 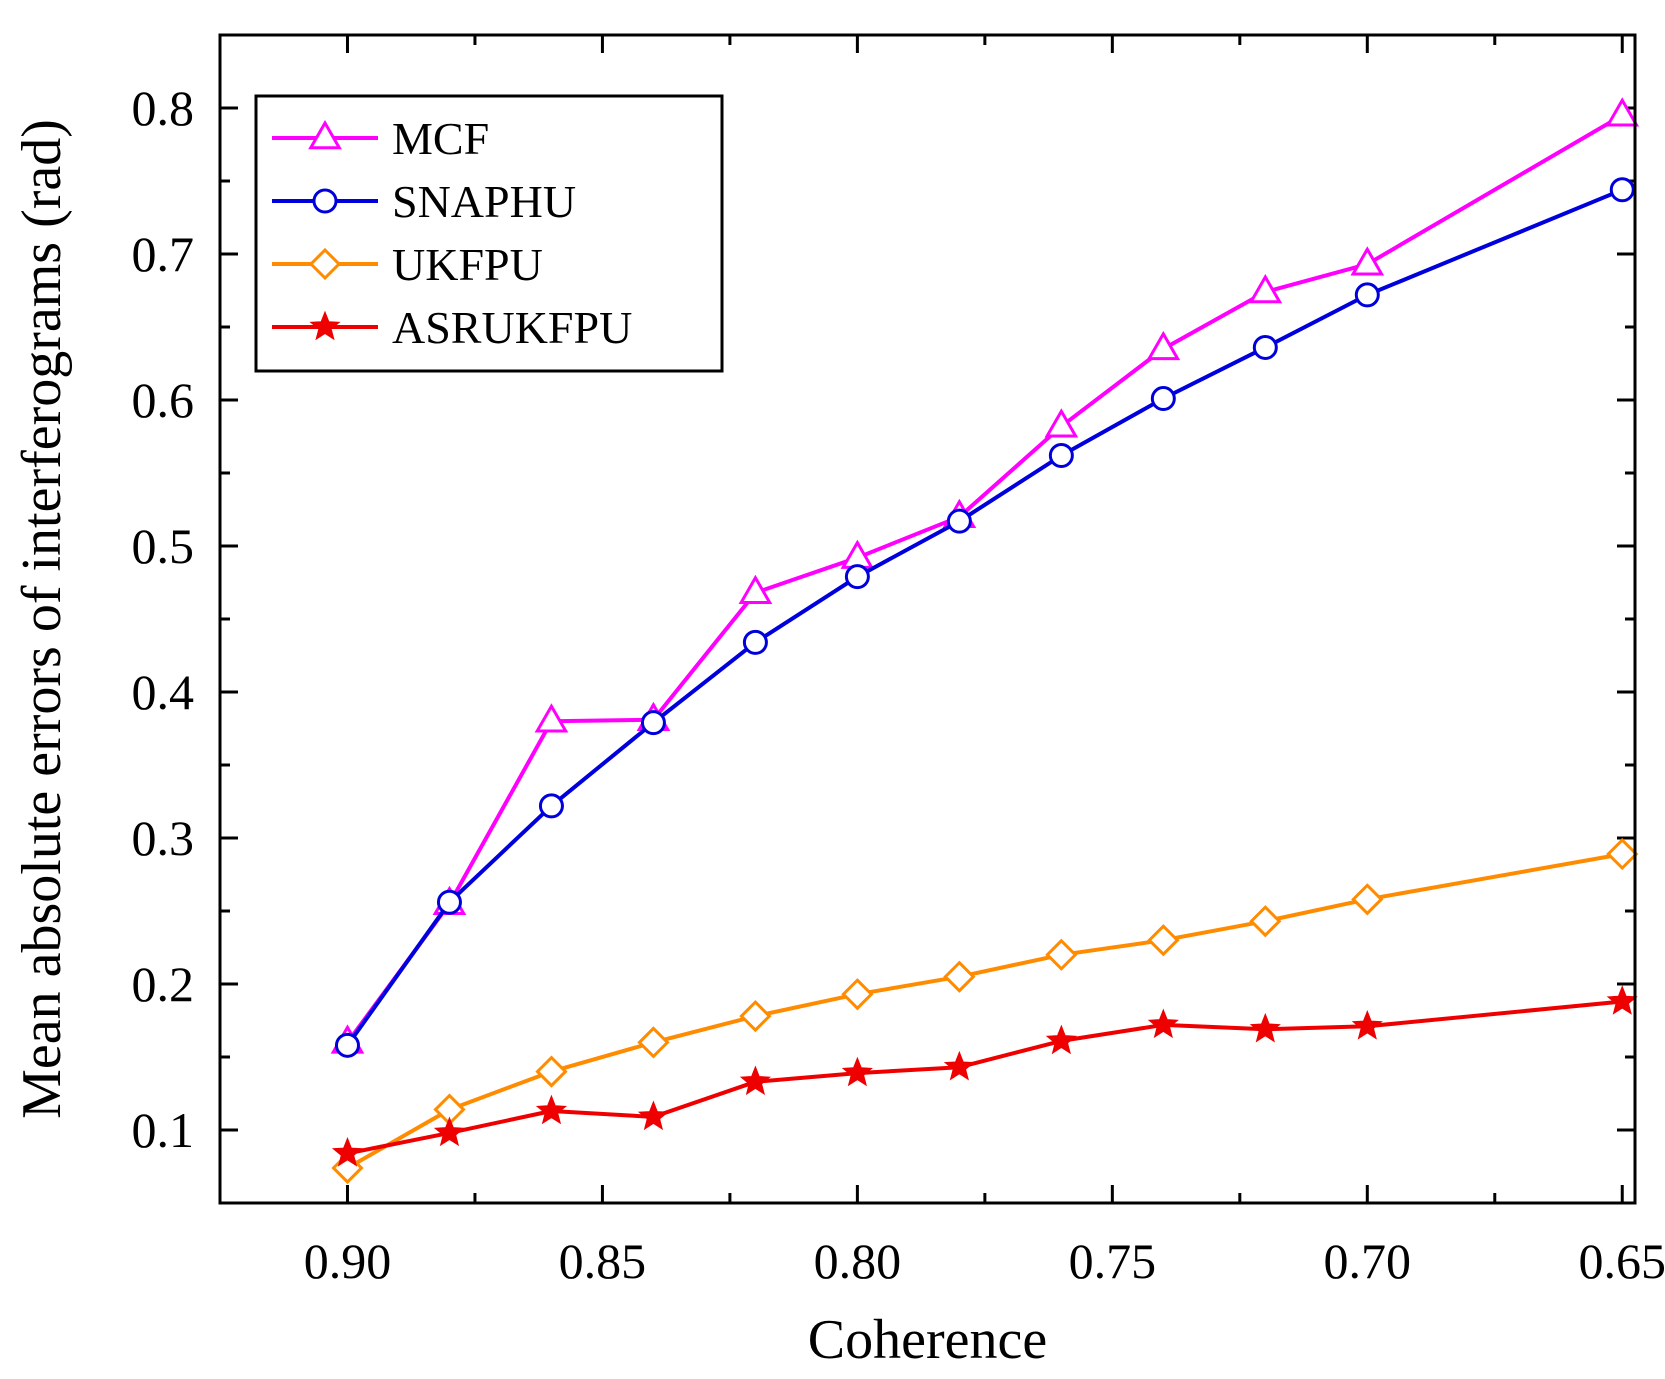 What do you see at coordinates (858, 1261) in the screenshot?
I see `x-tick-label: 0.80` at bounding box center [858, 1261].